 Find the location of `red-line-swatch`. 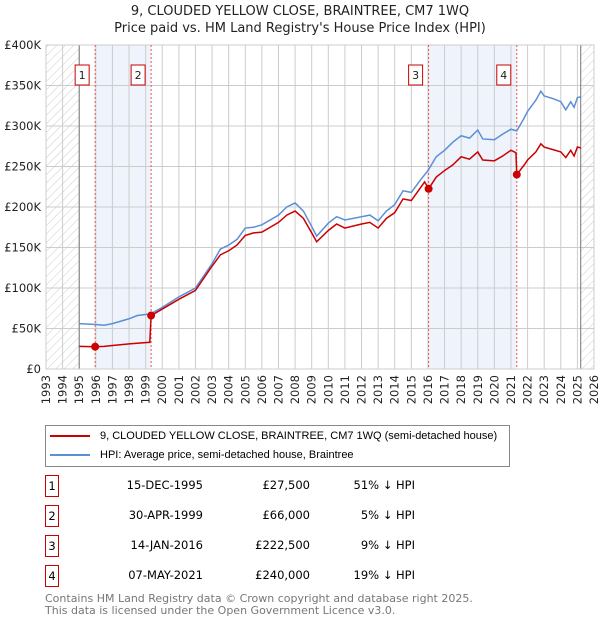

red-line-swatch is located at coordinates (70, 435).